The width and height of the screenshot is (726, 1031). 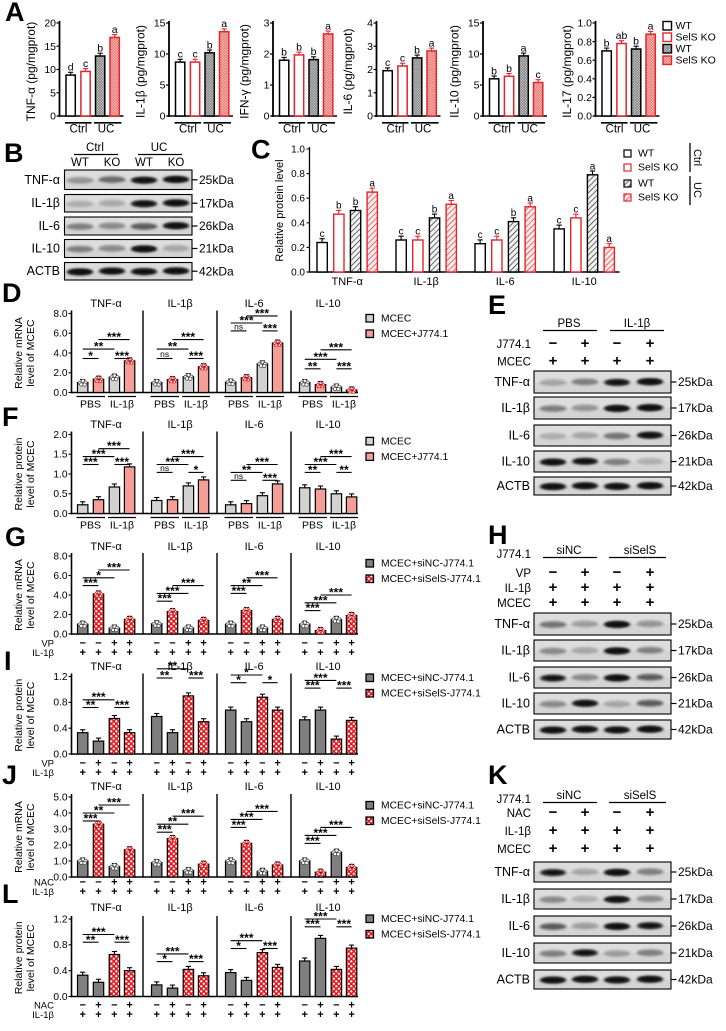 I want to click on svg-text: MCEC+siSelS-J774.1, so click(x=431, y=579).